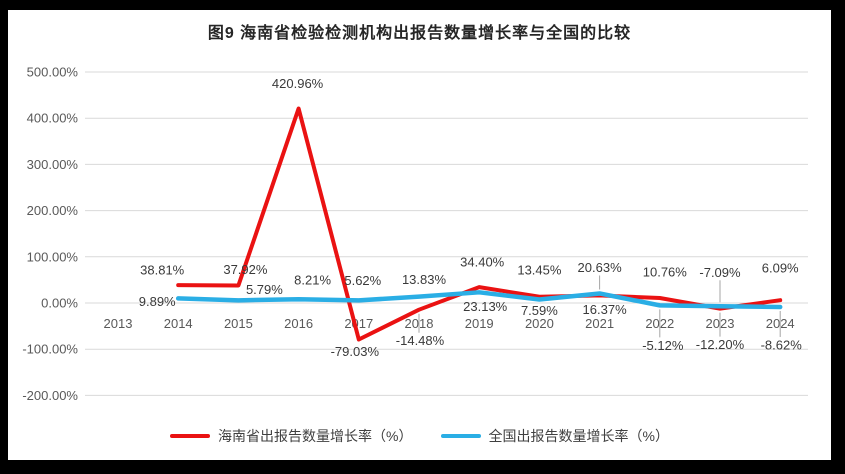 The height and width of the screenshot is (474, 845). What do you see at coordinates (420, 340) in the screenshot?
I see `data-label: -14.48%` at bounding box center [420, 340].